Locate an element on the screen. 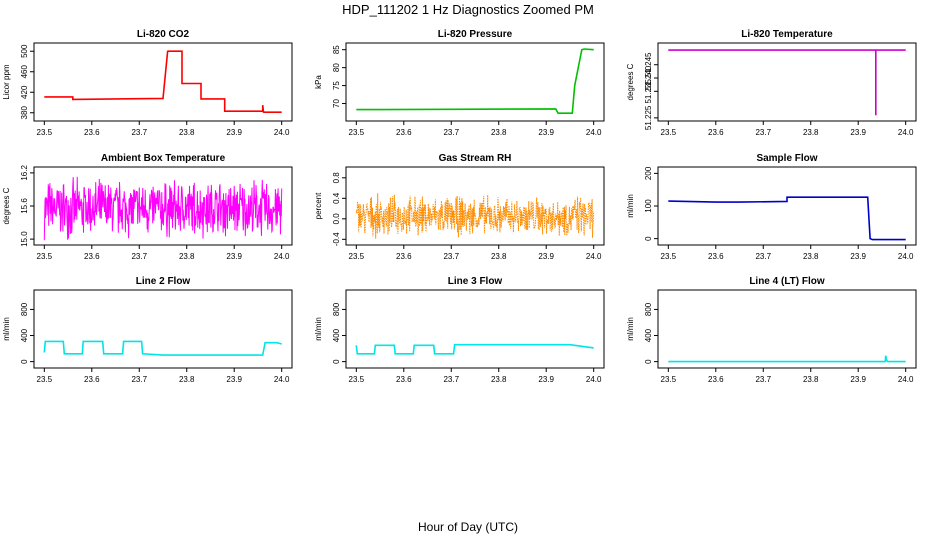 Image resolution: width=936 pixels, height=540 pixels. chart5-xtick-label: 23.9 is located at coordinates (546, 256).